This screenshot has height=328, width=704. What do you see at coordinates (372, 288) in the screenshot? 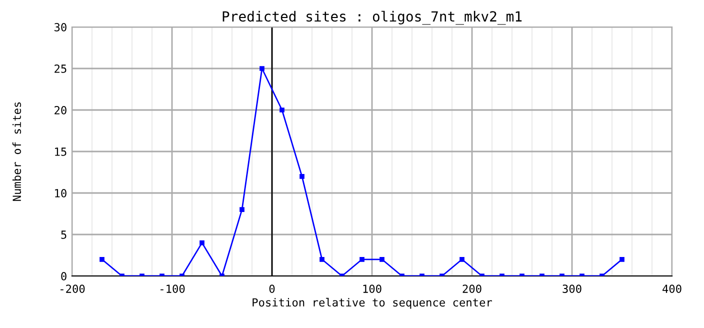
I see `x-tick-label: 100` at bounding box center [372, 288].